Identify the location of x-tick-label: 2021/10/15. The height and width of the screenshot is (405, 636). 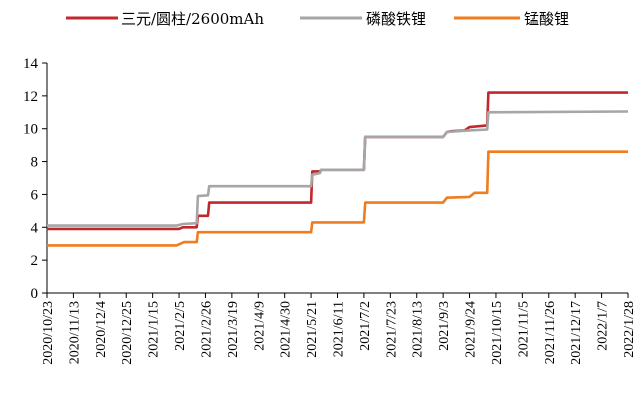
(497, 333).